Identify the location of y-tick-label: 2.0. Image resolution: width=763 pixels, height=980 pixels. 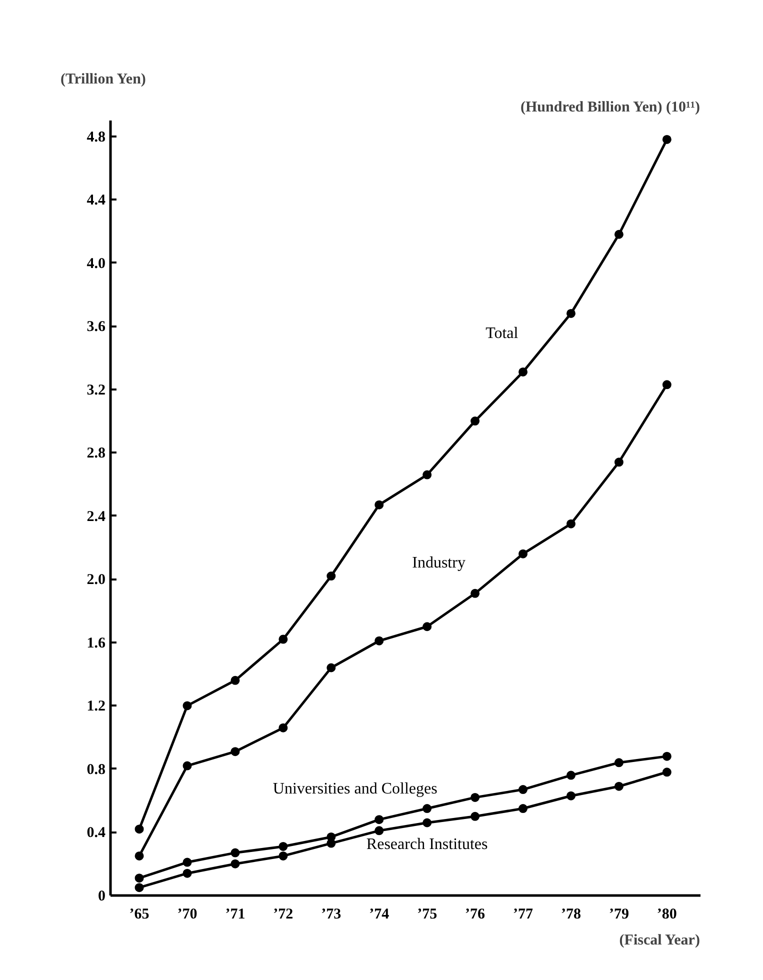
(96, 580).